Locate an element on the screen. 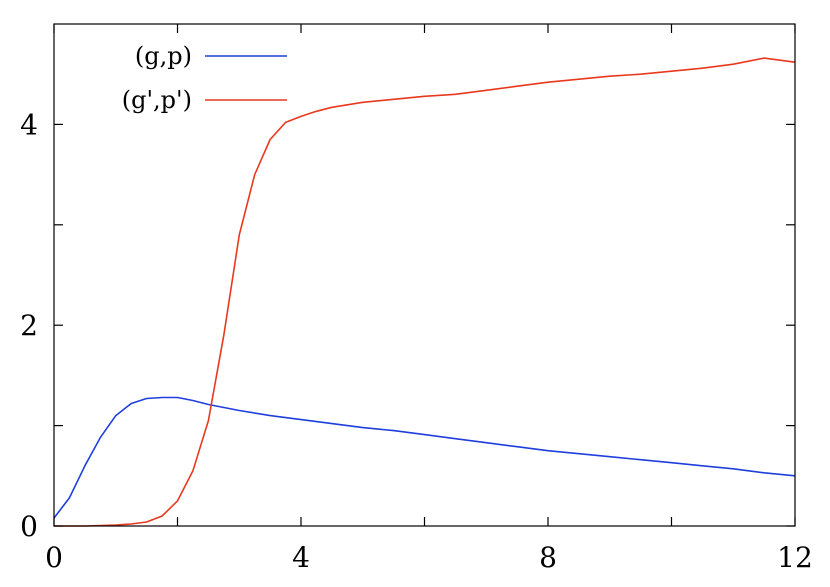  y-tick-label: 4 is located at coordinates (29, 124).